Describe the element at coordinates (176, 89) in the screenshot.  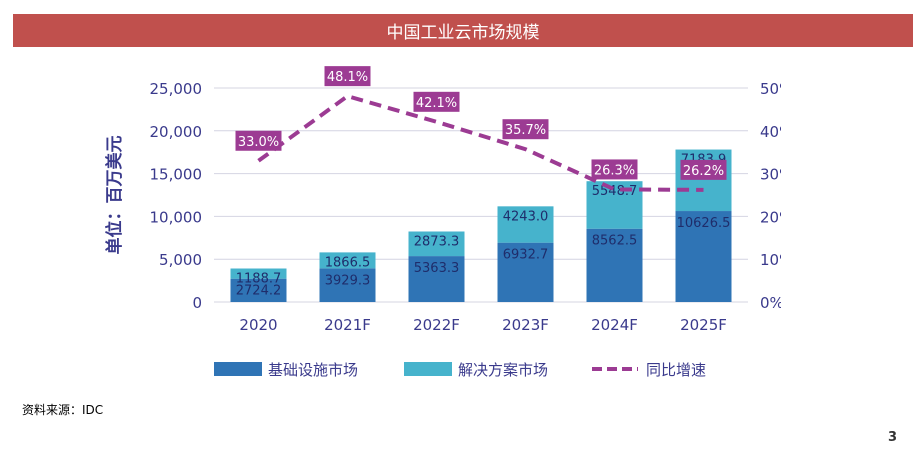
I see `y-tick-label: 25,000` at that location.